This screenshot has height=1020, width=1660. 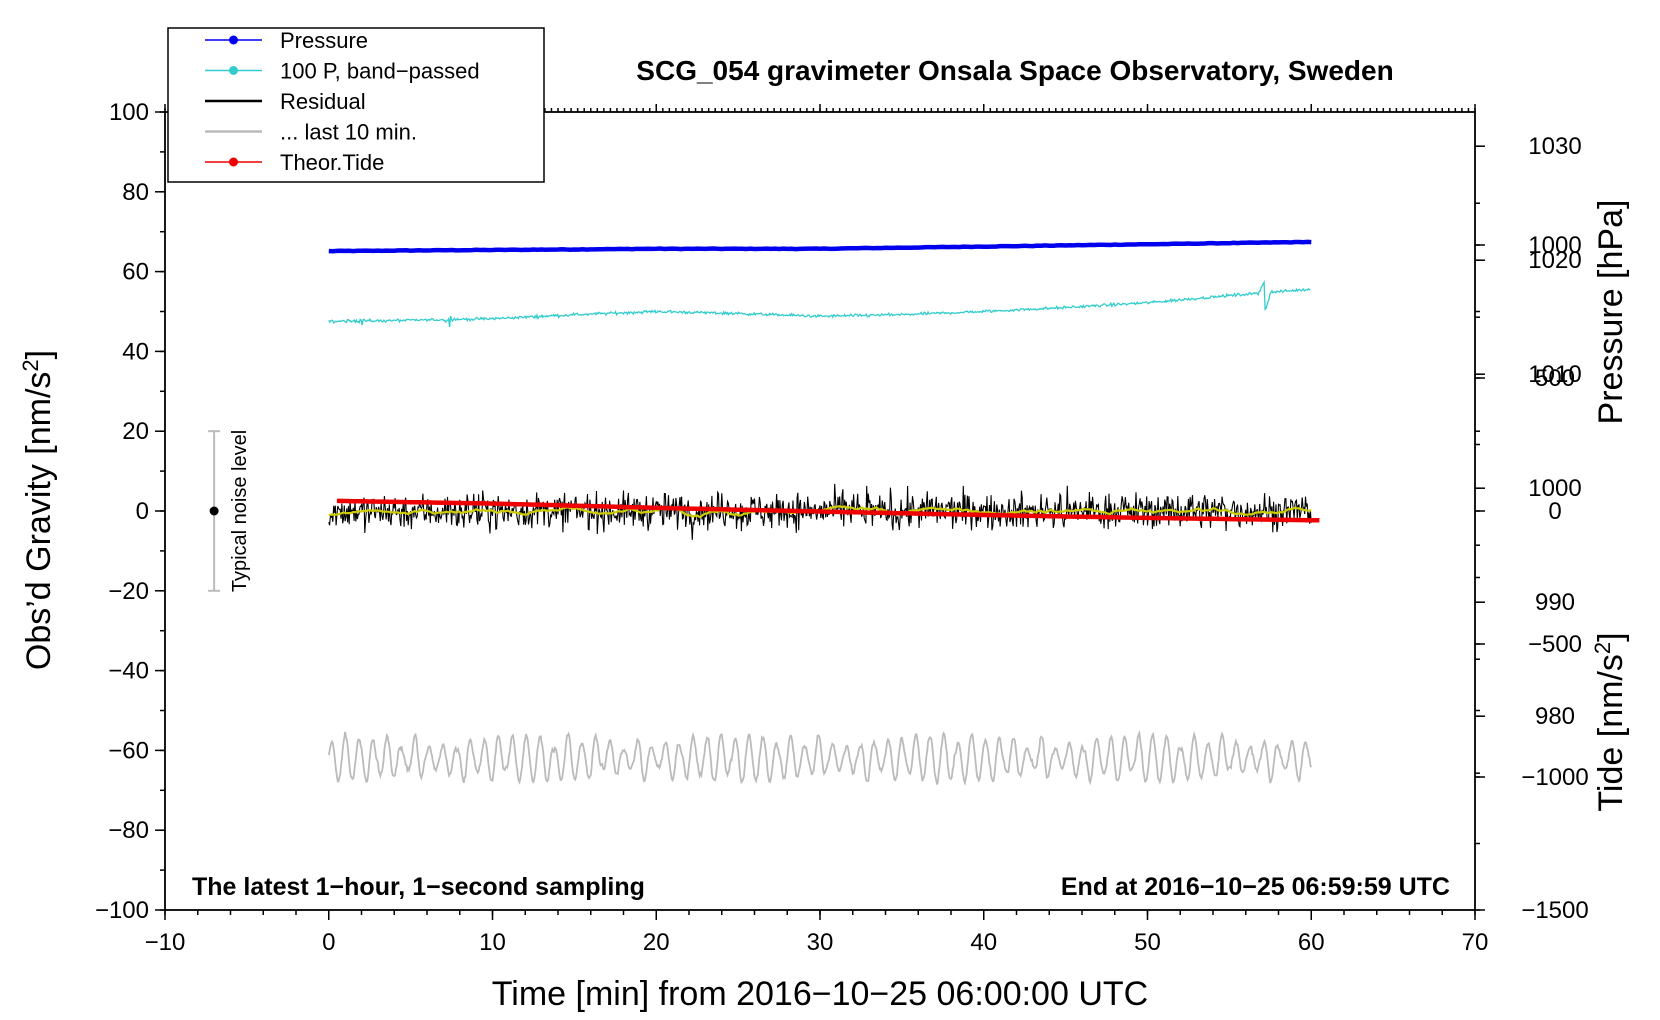 What do you see at coordinates (1147, 942) in the screenshot?
I see `x-tick-label: 50` at bounding box center [1147, 942].